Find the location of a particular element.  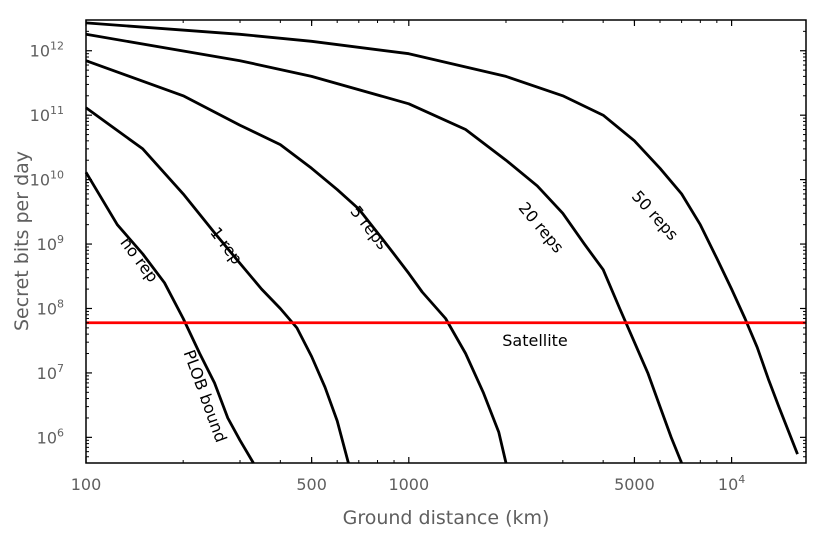

y-tick-label: 10¹² is located at coordinates (47, 50).